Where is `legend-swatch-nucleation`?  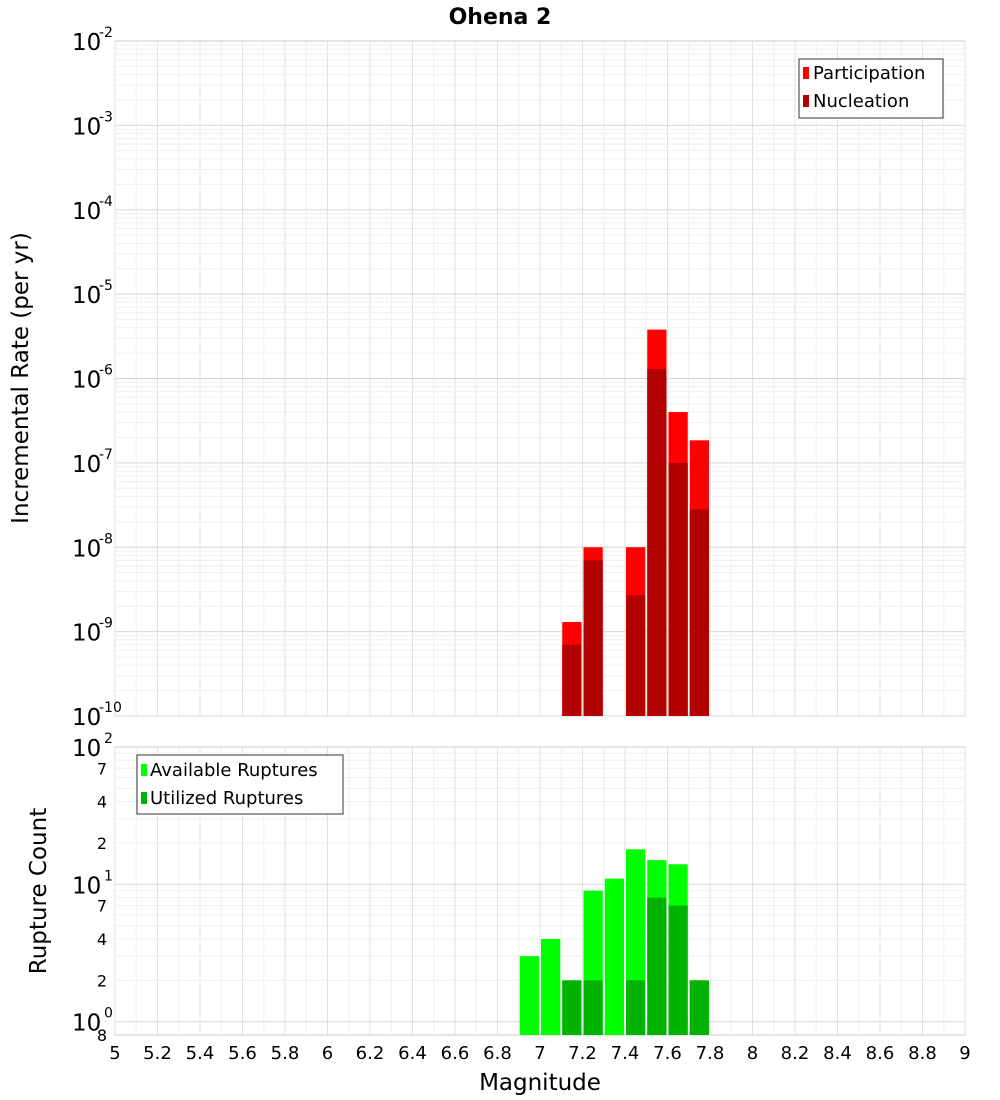
legend-swatch-nucleation is located at coordinates (806, 101).